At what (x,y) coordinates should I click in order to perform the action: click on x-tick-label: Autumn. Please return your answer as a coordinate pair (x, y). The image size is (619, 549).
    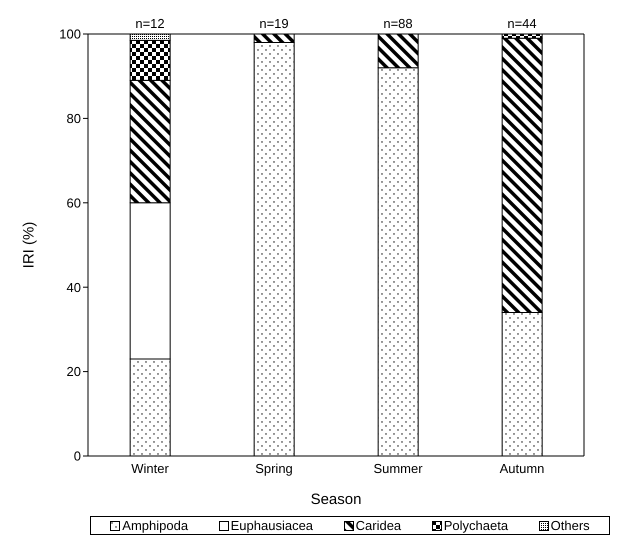
    Looking at the image, I should click on (522, 468).